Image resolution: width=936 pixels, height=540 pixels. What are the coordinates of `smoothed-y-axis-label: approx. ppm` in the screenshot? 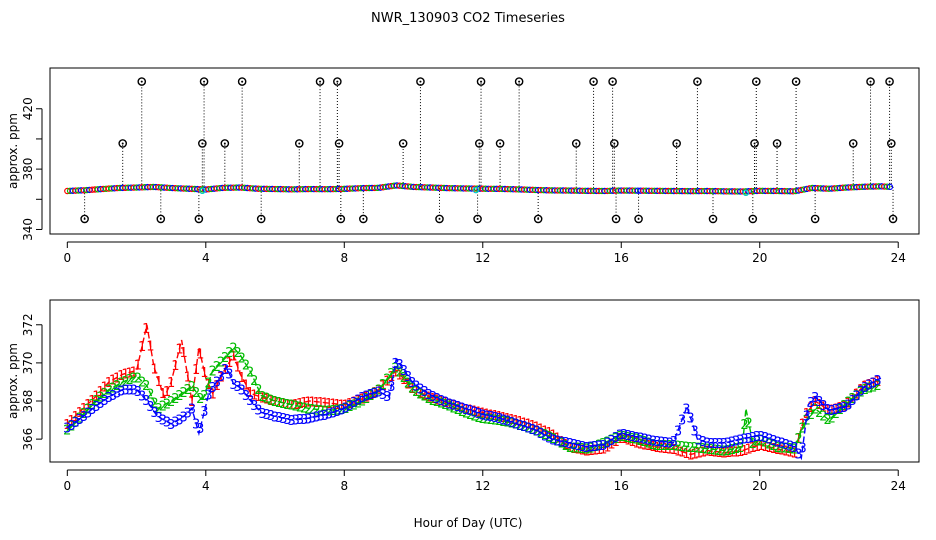 It's located at (13, 381).